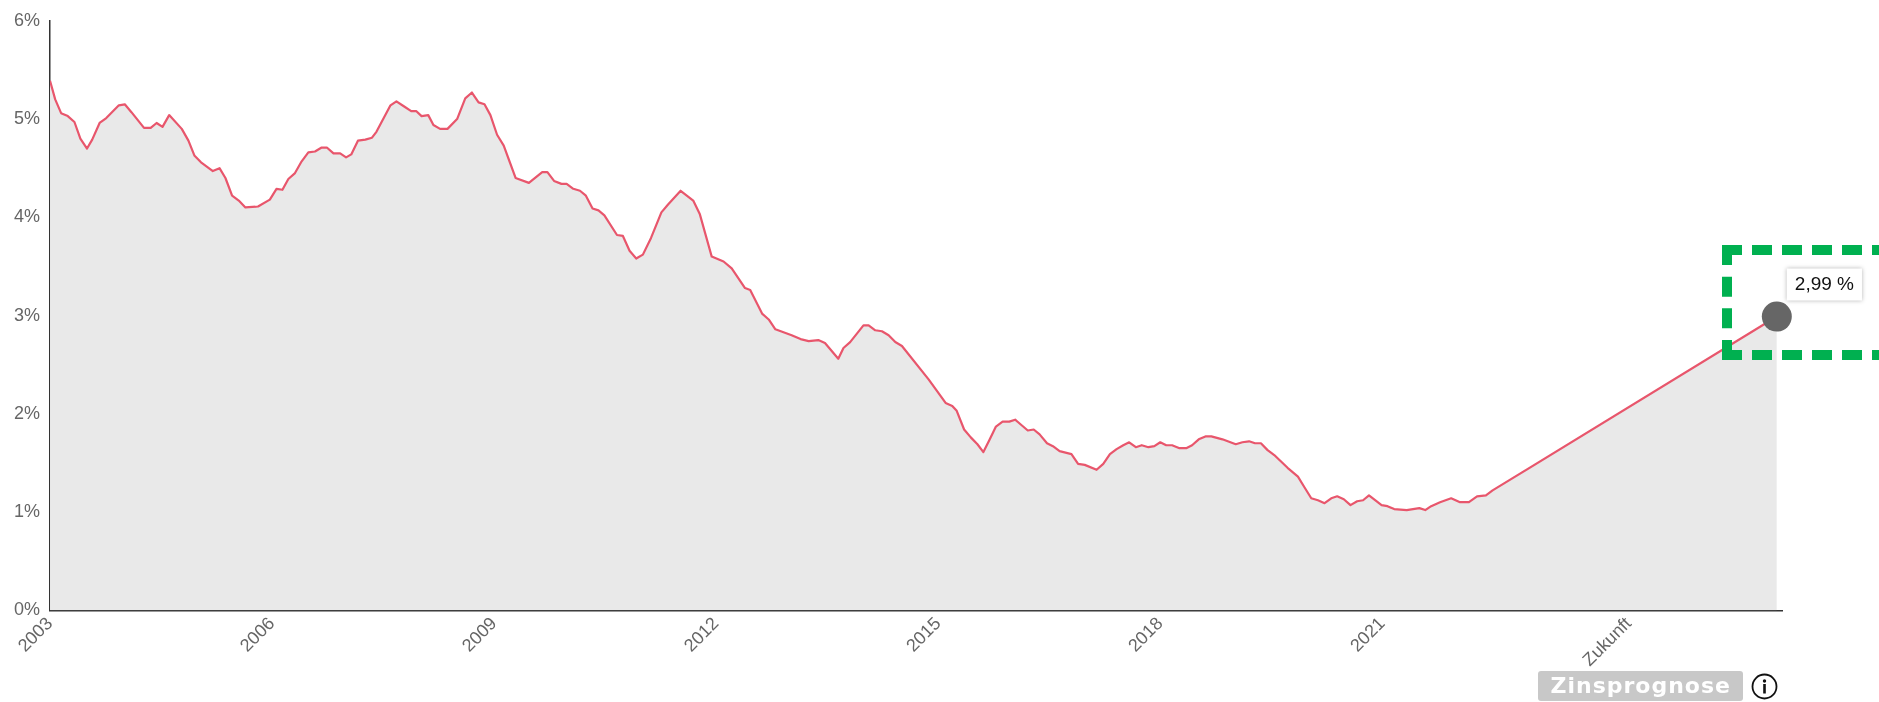 The height and width of the screenshot is (702, 1879). I want to click on annotation: 2,99 %, so click(1824, 283).